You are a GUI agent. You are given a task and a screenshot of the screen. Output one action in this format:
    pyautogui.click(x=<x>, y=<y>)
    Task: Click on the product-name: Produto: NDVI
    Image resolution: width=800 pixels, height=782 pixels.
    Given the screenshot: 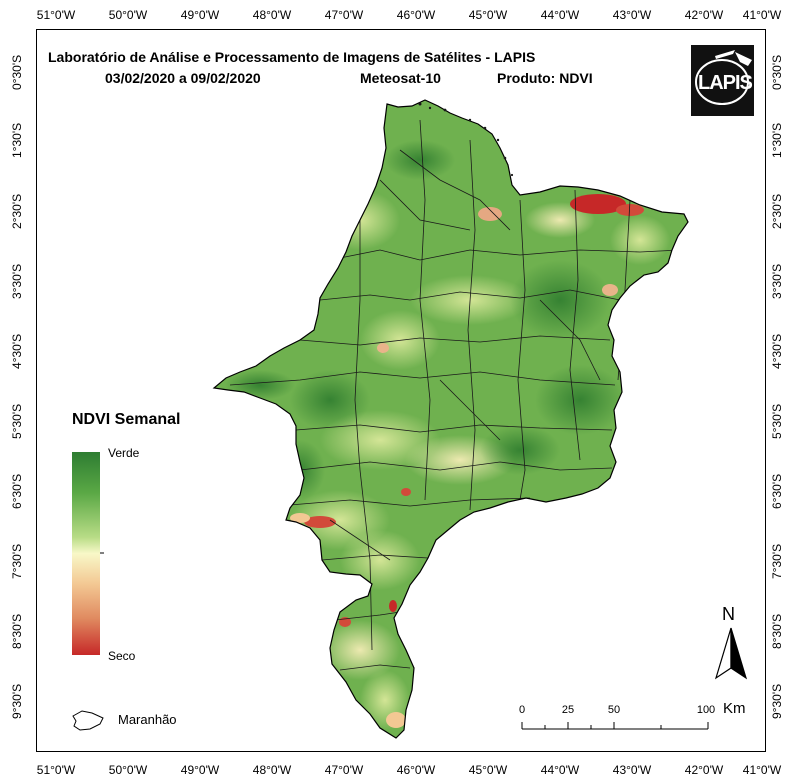 What is the action you would take?
    pyautogui.click(x=545, y=78)
    